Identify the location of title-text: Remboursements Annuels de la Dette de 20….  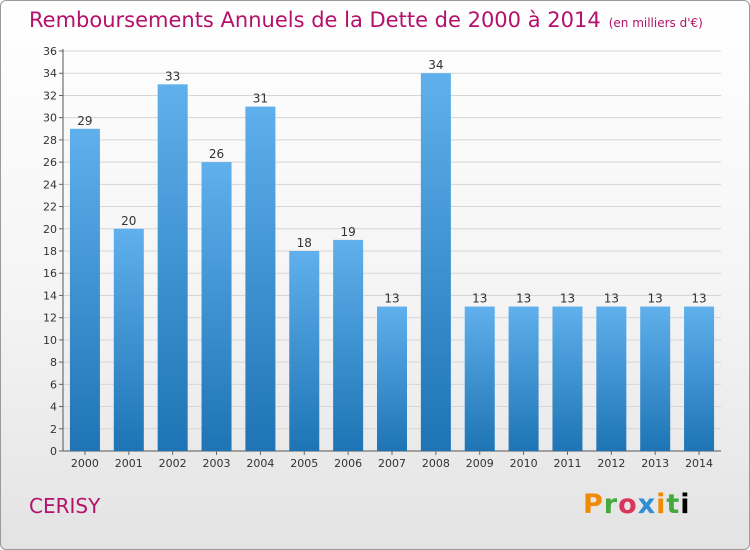
(315, 20).